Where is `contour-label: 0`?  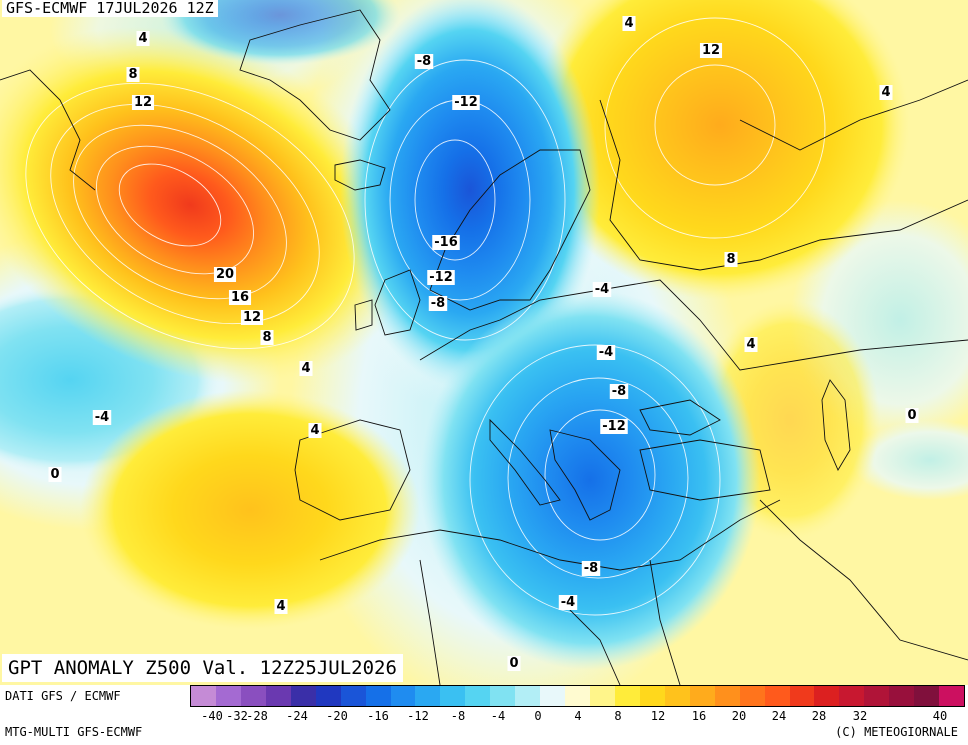 contour-label: 0 is located at coordinates (514, 663).